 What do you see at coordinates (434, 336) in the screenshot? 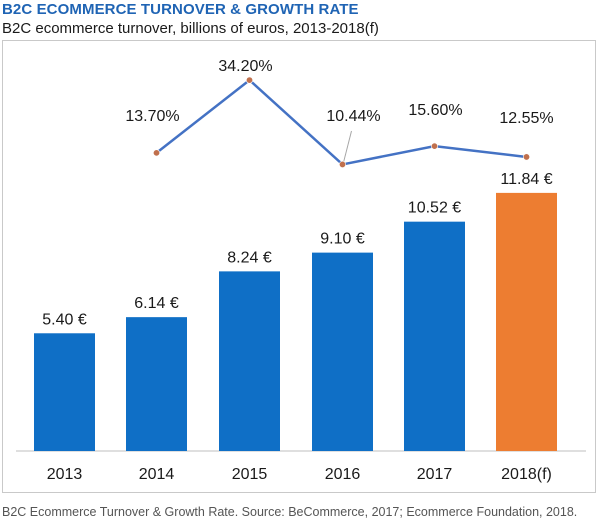
I see `bar-2017` at bounding box center [434, 336].